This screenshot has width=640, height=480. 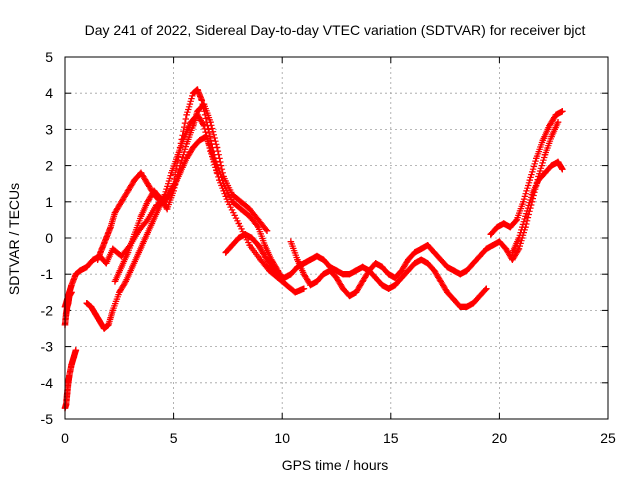 I want to click on x-tick-label: 25, so click(x=608, y=438).